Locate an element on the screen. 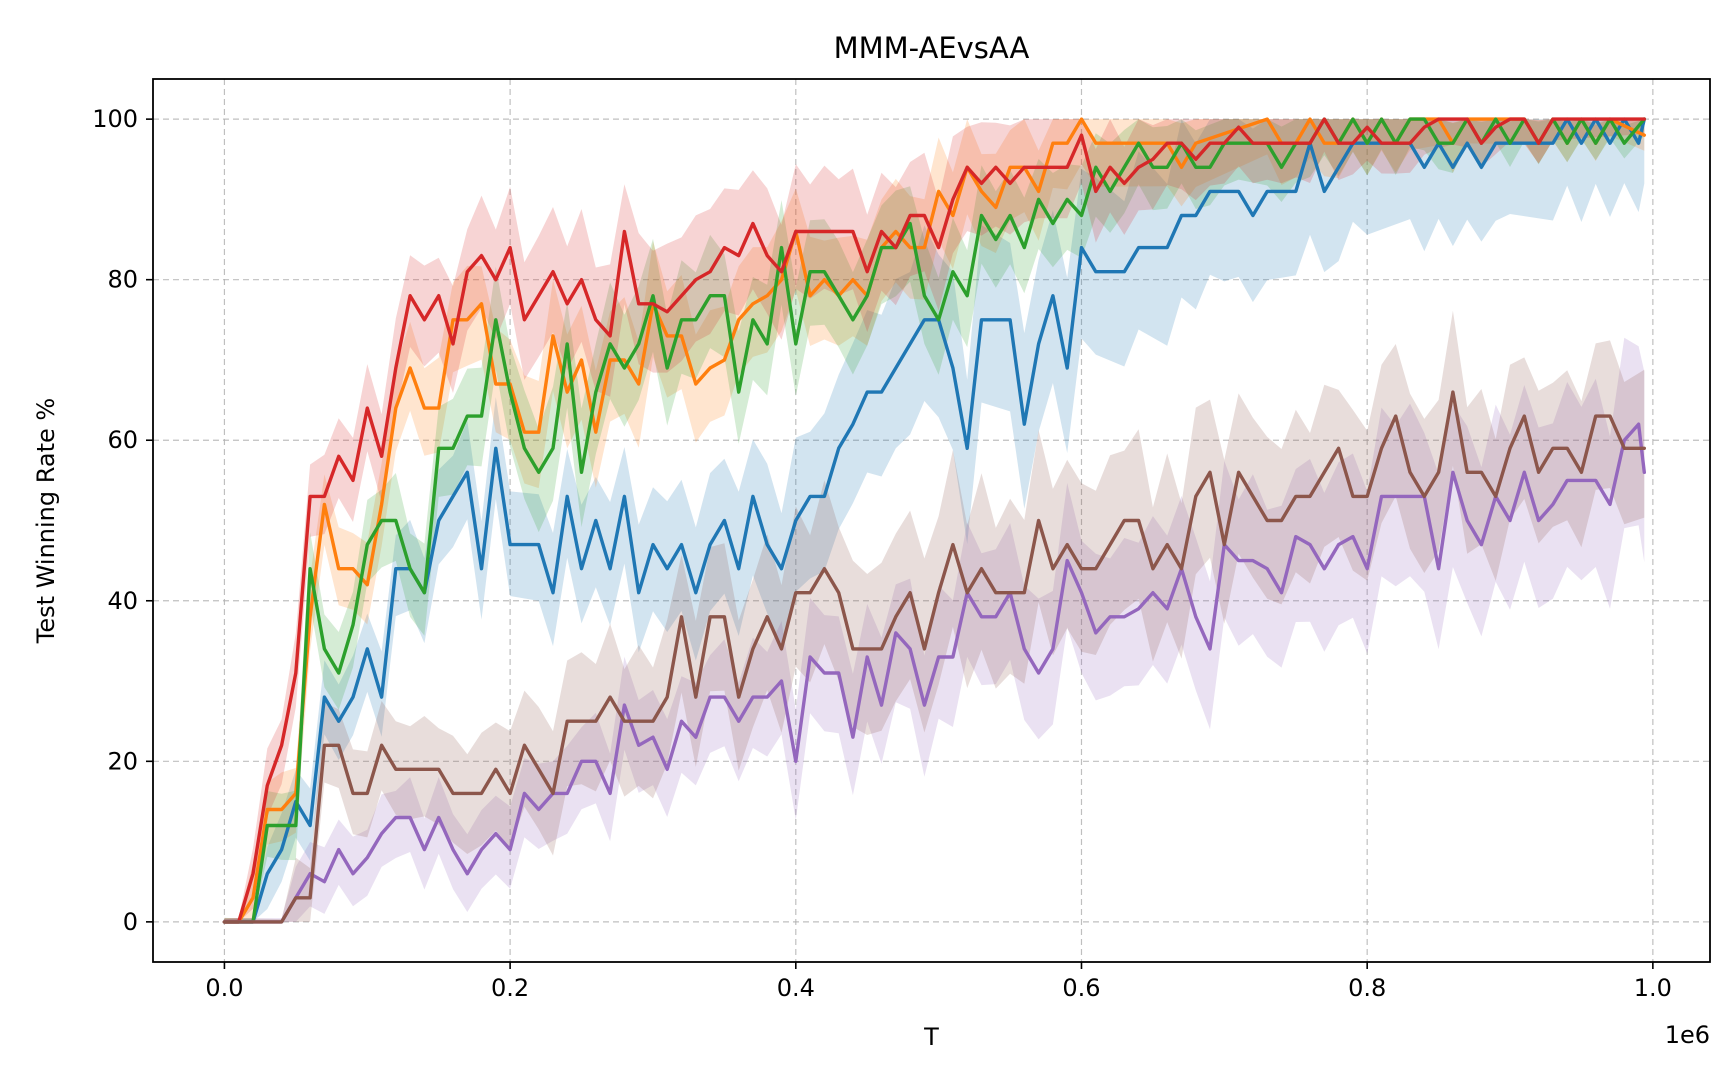 This screenshot has width=1728, height=1080. x-tick-label: 0.4 is located at coordinates (796, 988).